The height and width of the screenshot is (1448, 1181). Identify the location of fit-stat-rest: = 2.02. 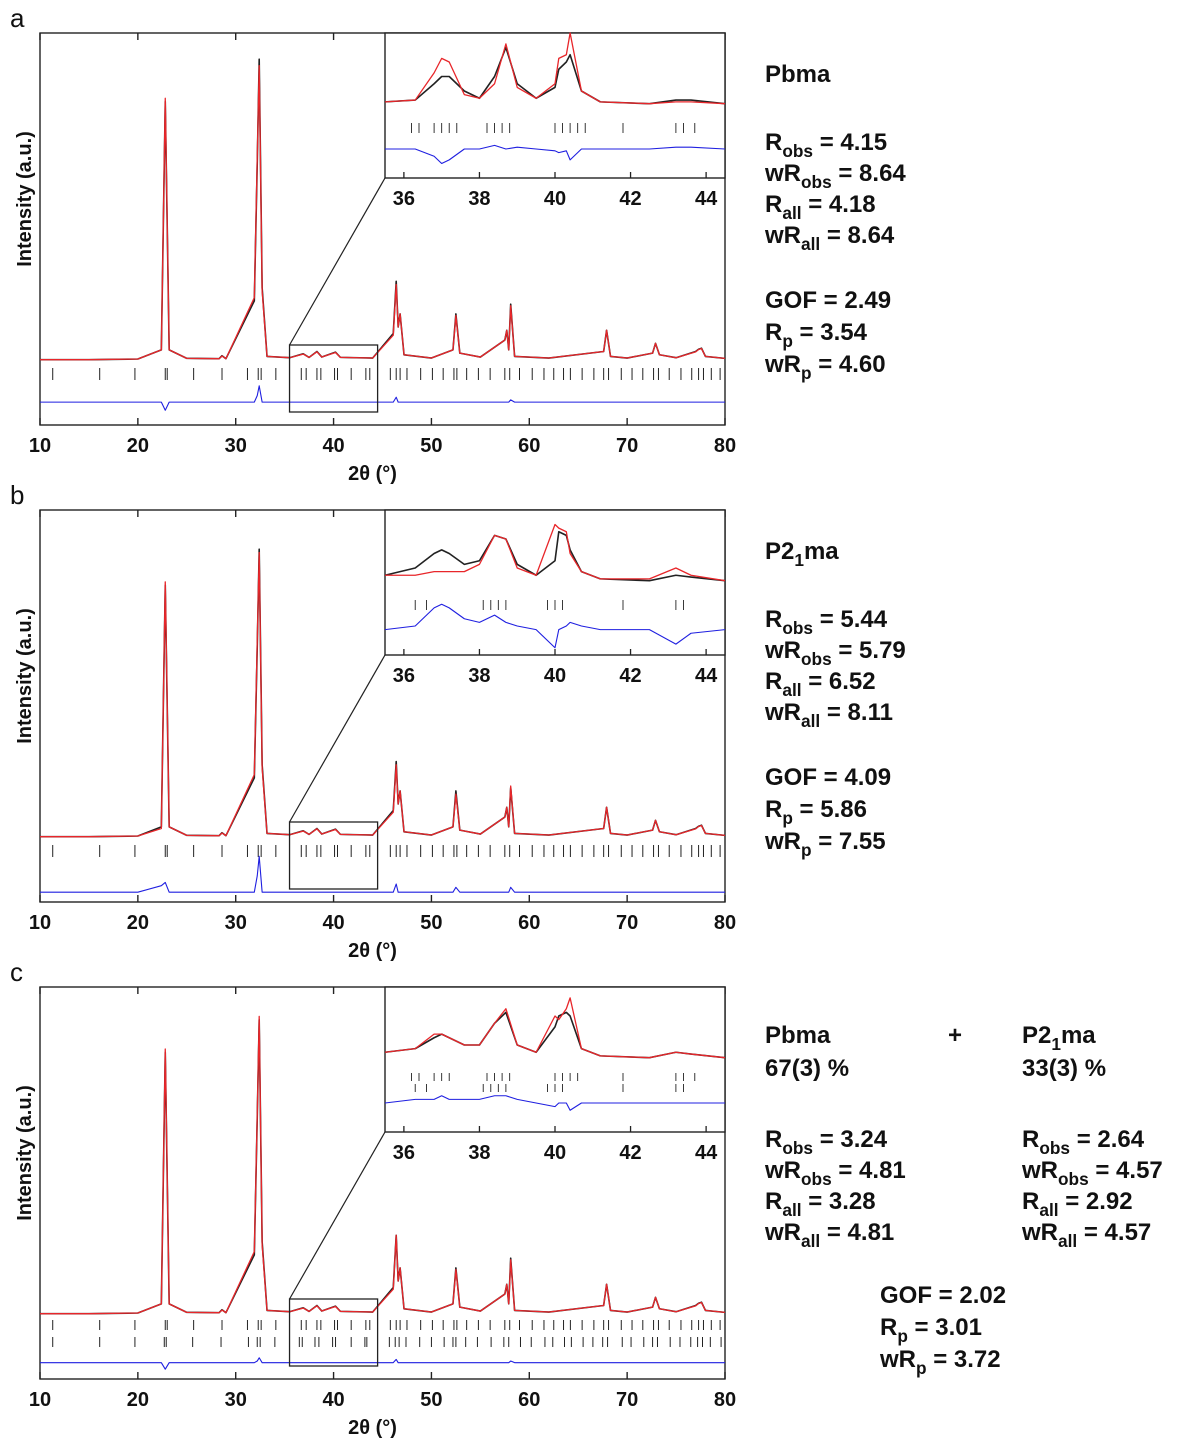
(969, 1295).